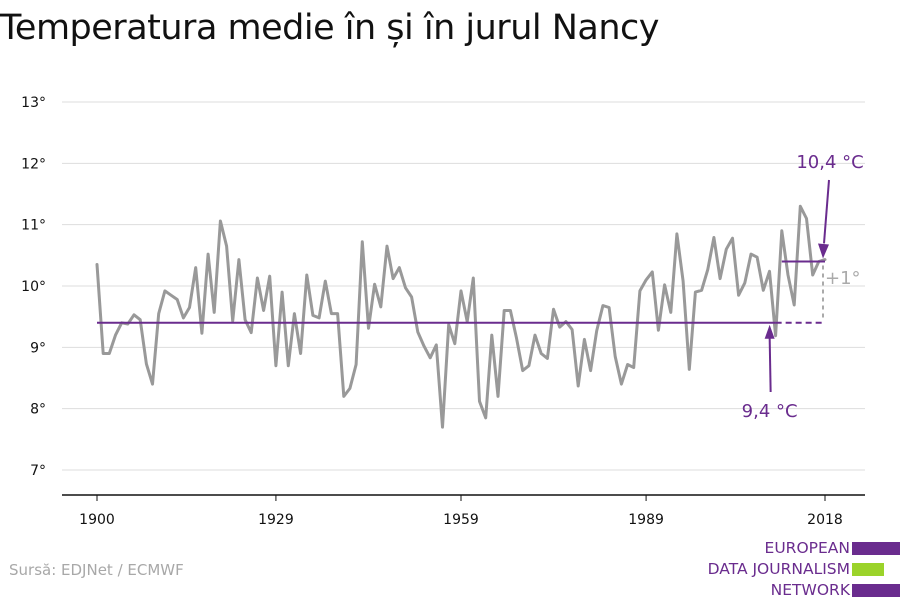 The width and height of the screenshot is (900, 601). Describe the element at coordinates (463, 511) in the screenshot. I see `x-axis: 1900 1929 1959 1989 2018` at that location.